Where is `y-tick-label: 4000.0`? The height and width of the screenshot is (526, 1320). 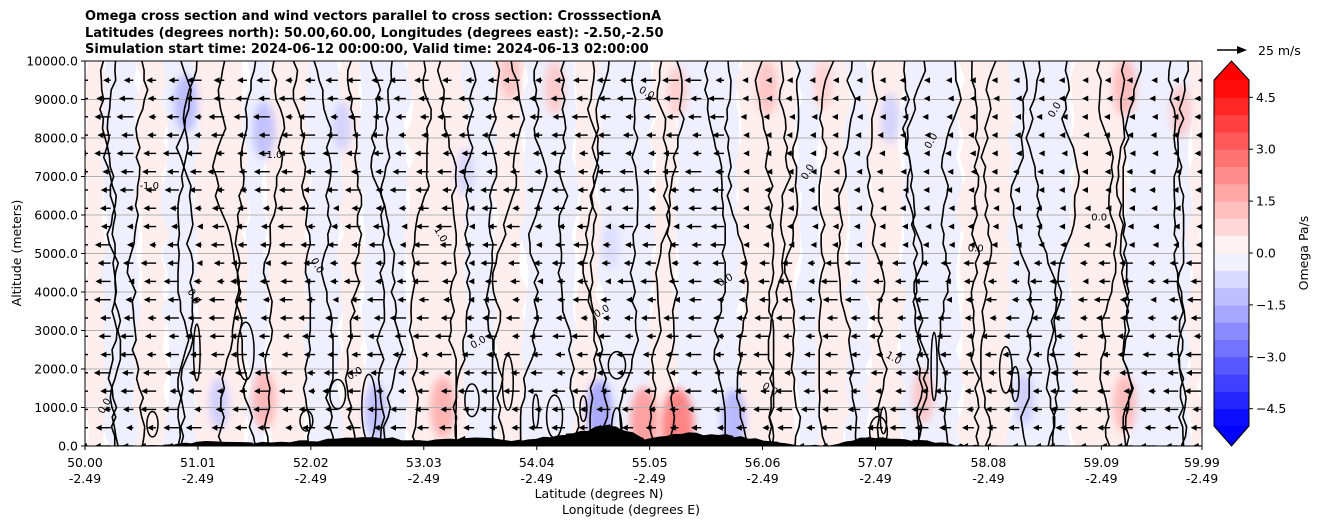 y-tick-label: 4000.0 is located at coordinates (56, 292).